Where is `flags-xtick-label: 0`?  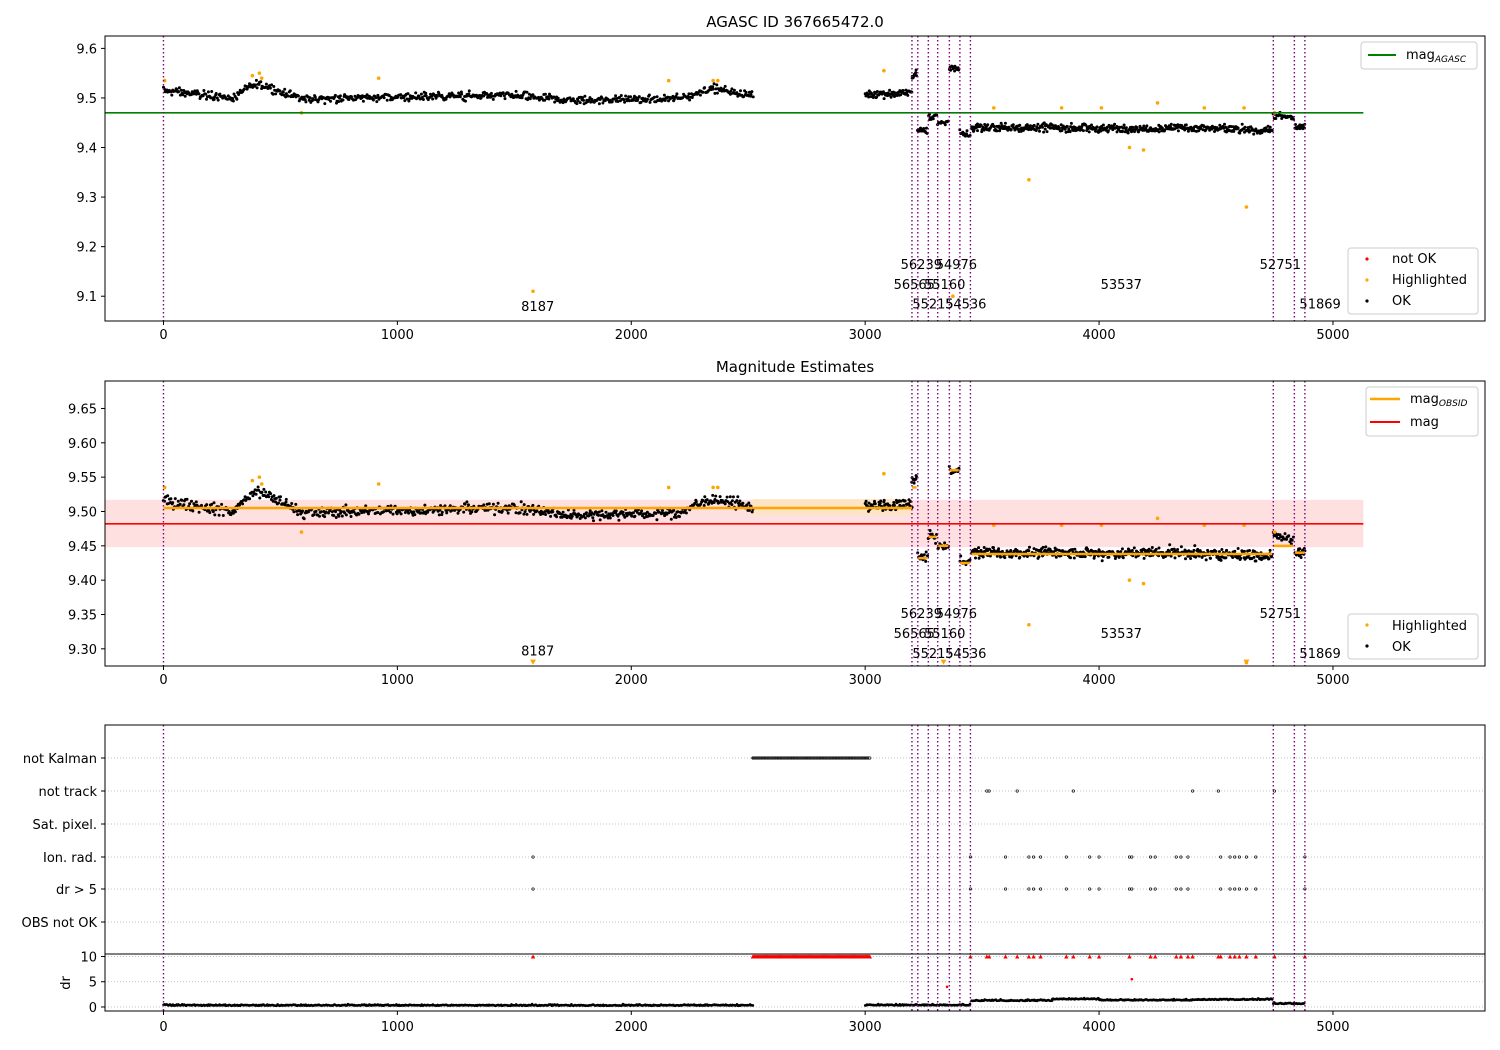
flags-xtick-label: 0 is located at coordinates (163, 1027).